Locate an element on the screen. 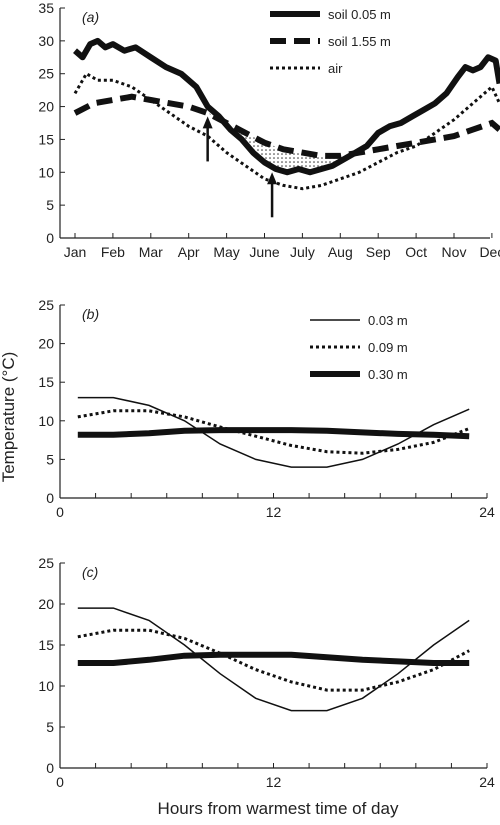  x-tick-label: Jan is located at coordinates (75, 252).